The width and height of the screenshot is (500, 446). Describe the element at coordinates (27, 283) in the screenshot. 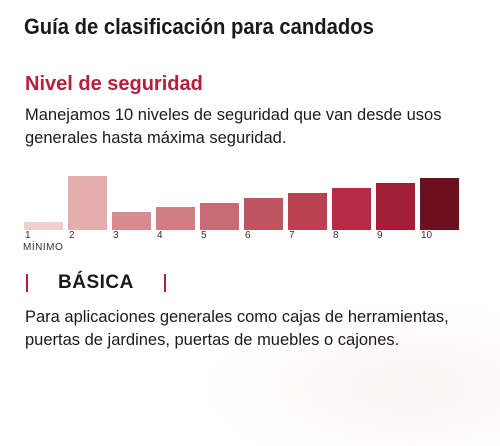

I see `level-left-marker` at that location.